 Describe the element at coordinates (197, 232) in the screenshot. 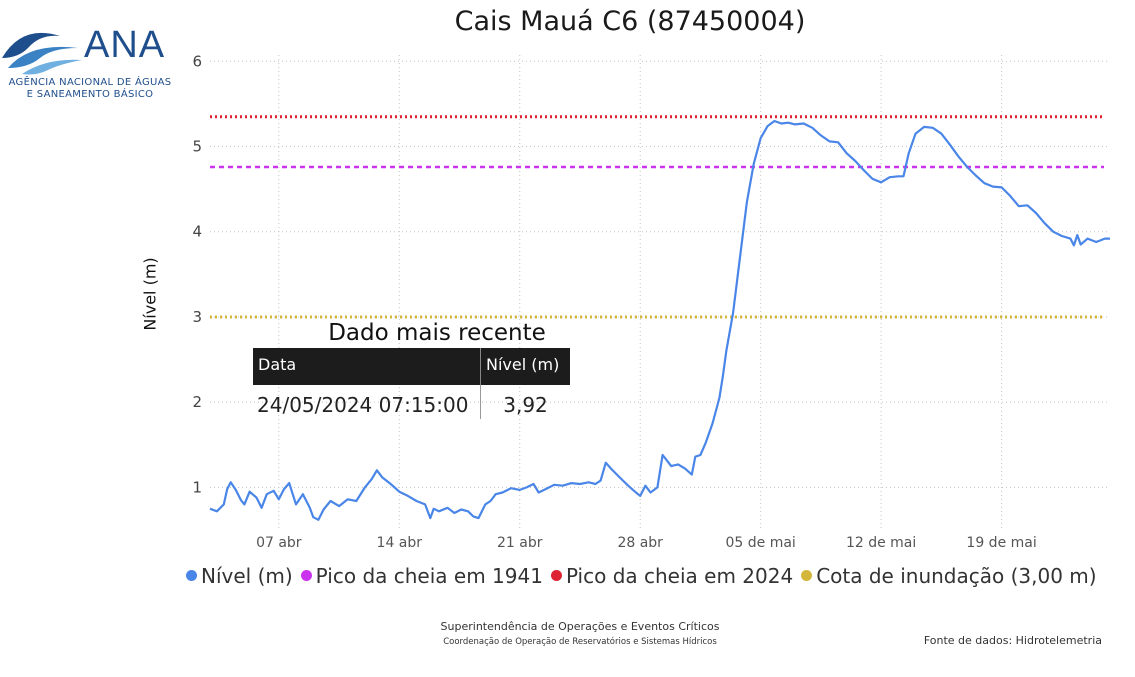

I see `y-tick-label: 4` at that location.